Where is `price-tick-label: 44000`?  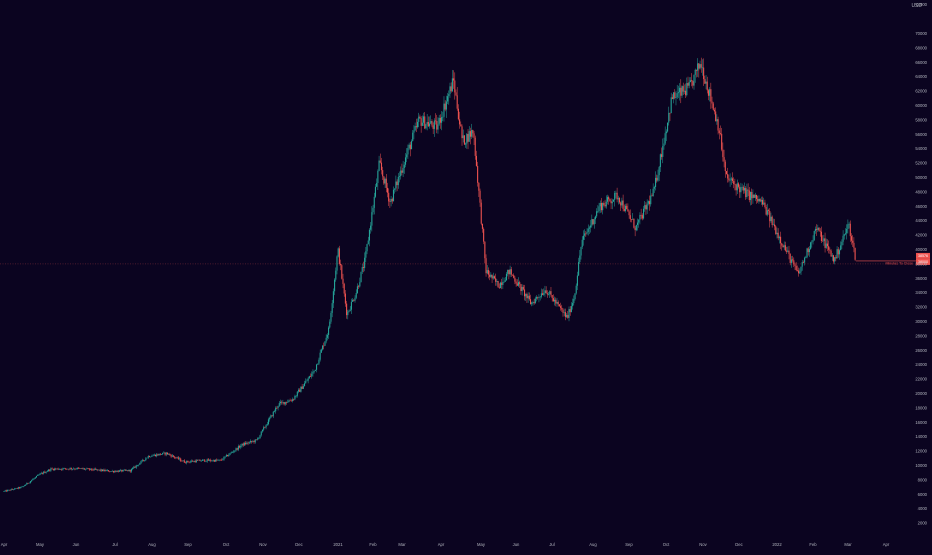
price-tick-label: 44000 is located at coordinates (921, 220).